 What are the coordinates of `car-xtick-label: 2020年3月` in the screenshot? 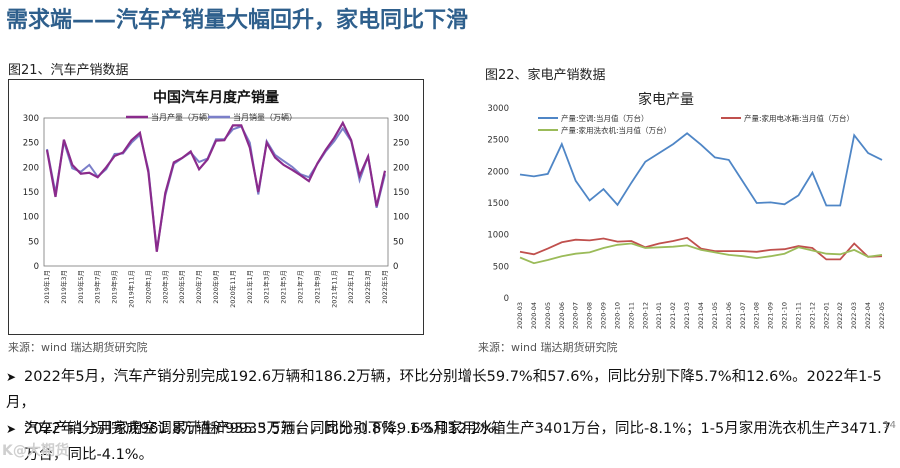 It's located at (164, 287).